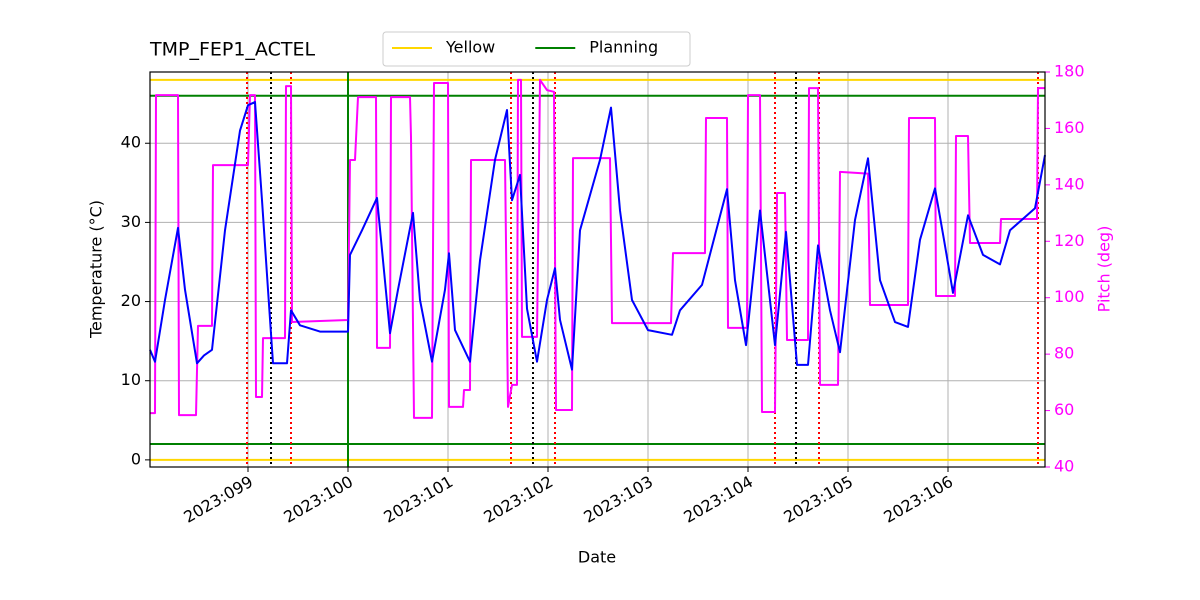  I want to click on y2-tick-label: 40, so click(1064, 466).